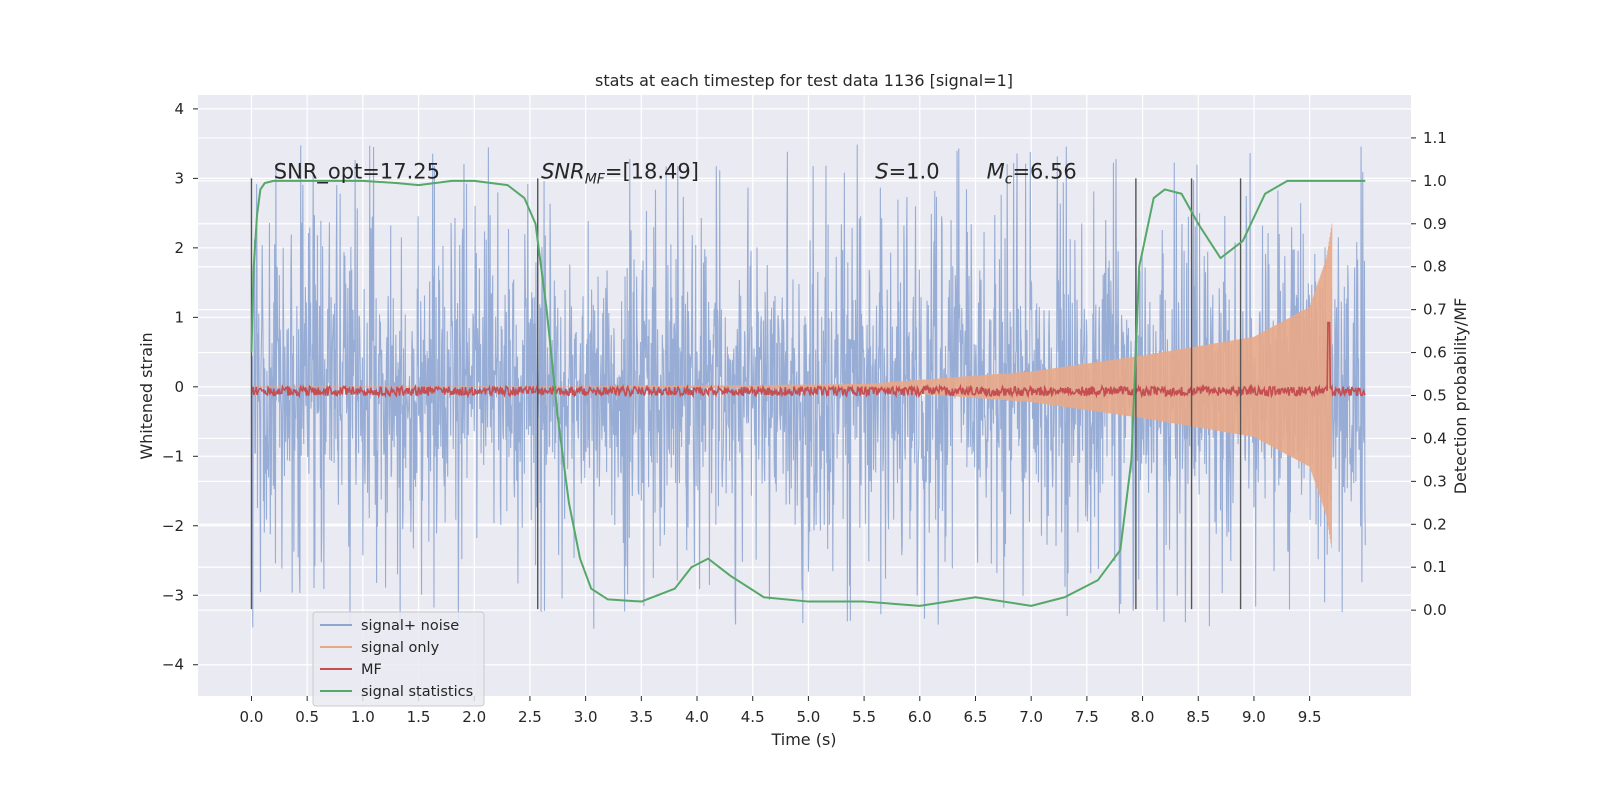 Image resolution: width=1600 pixels, height=800 pixels. Describe the element at coordinates (371, 670) in the screenshot. I see `legend-label-mf: MF` at that location.